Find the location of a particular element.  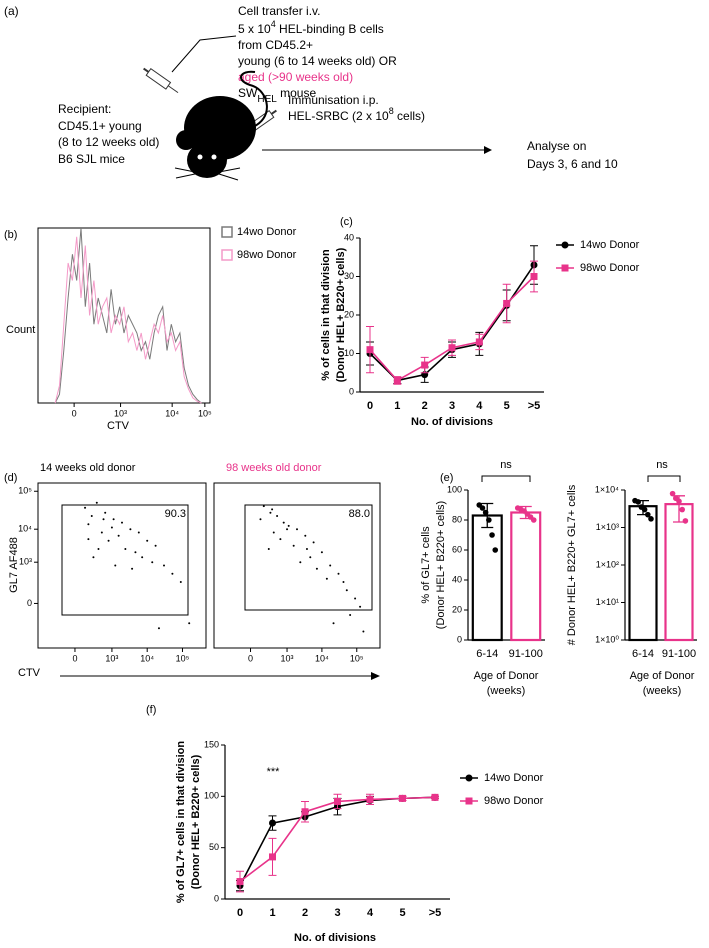

y-tick-label: 150 is located at coordinates (211, 744).